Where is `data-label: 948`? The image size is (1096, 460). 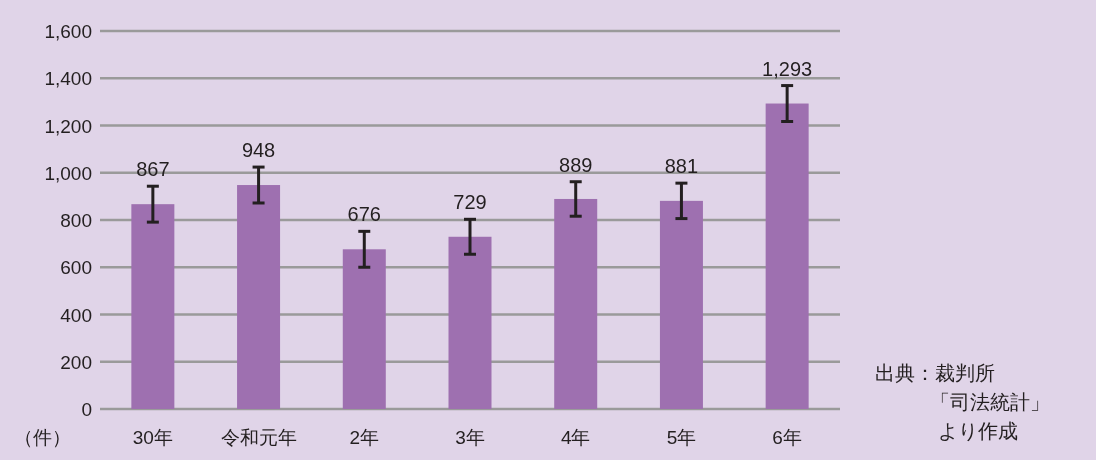
data-label: 948 is located at coordinates (258, 150).